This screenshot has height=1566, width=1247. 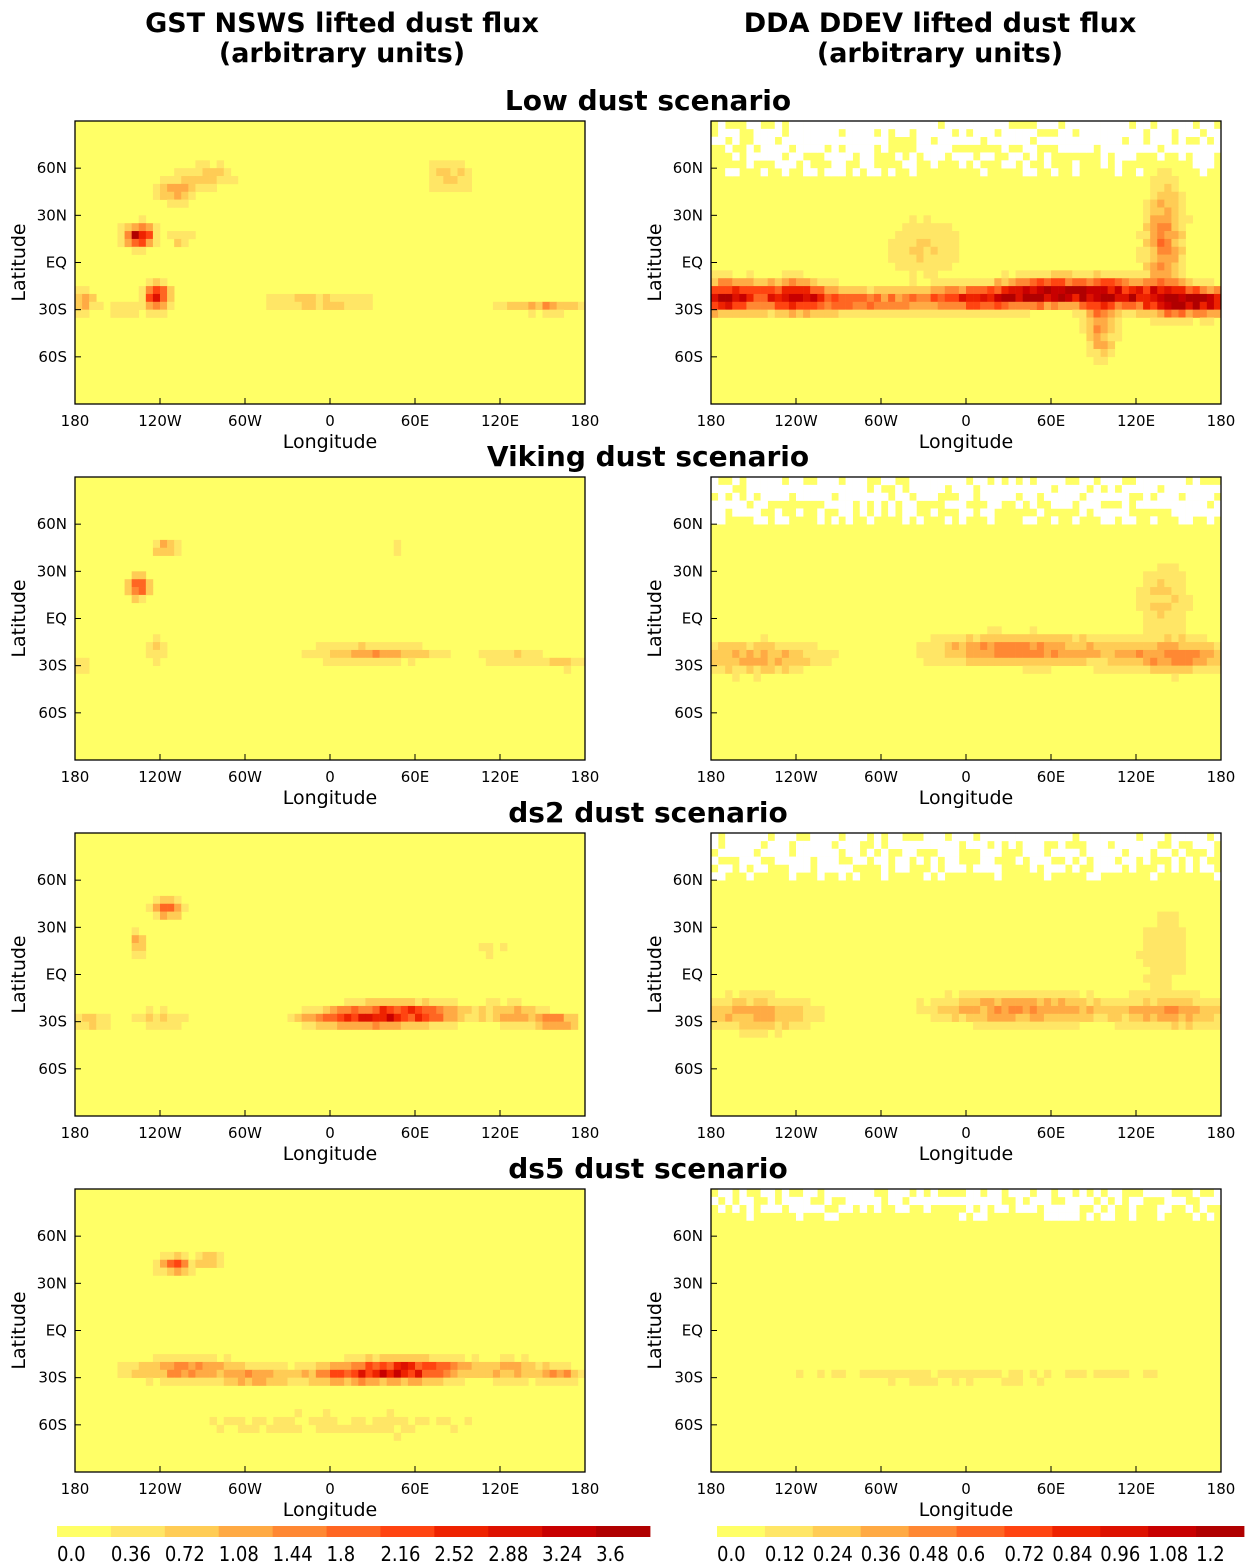 What do you see at coordinates (56, 619) in the screenshot?
I see `y-tick-label: EQ` at bounding box center [56, 619].